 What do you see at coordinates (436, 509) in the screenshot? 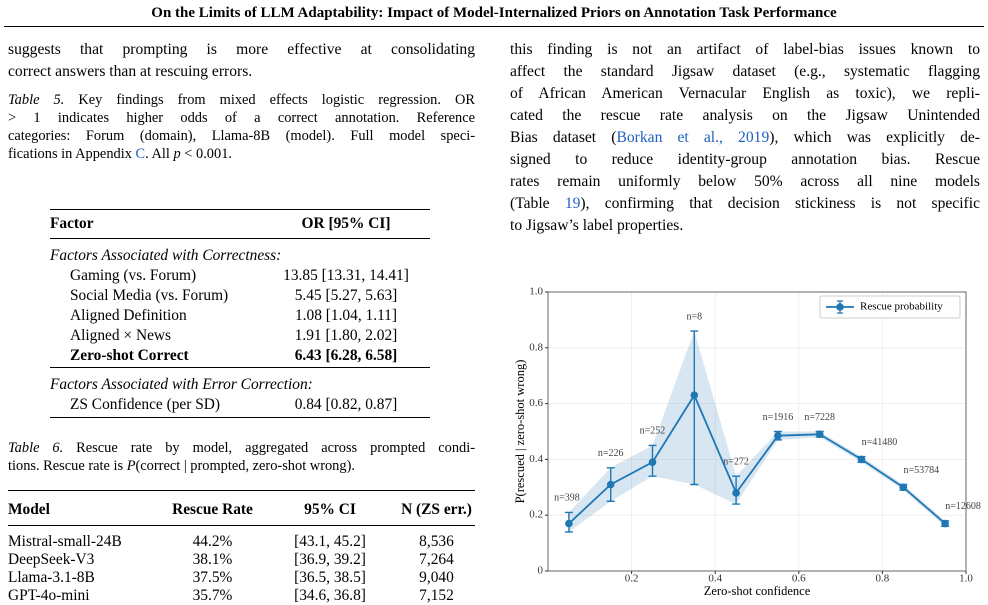
I see `table-cell: N (ZS err.)` at bounding box center [436, 509].